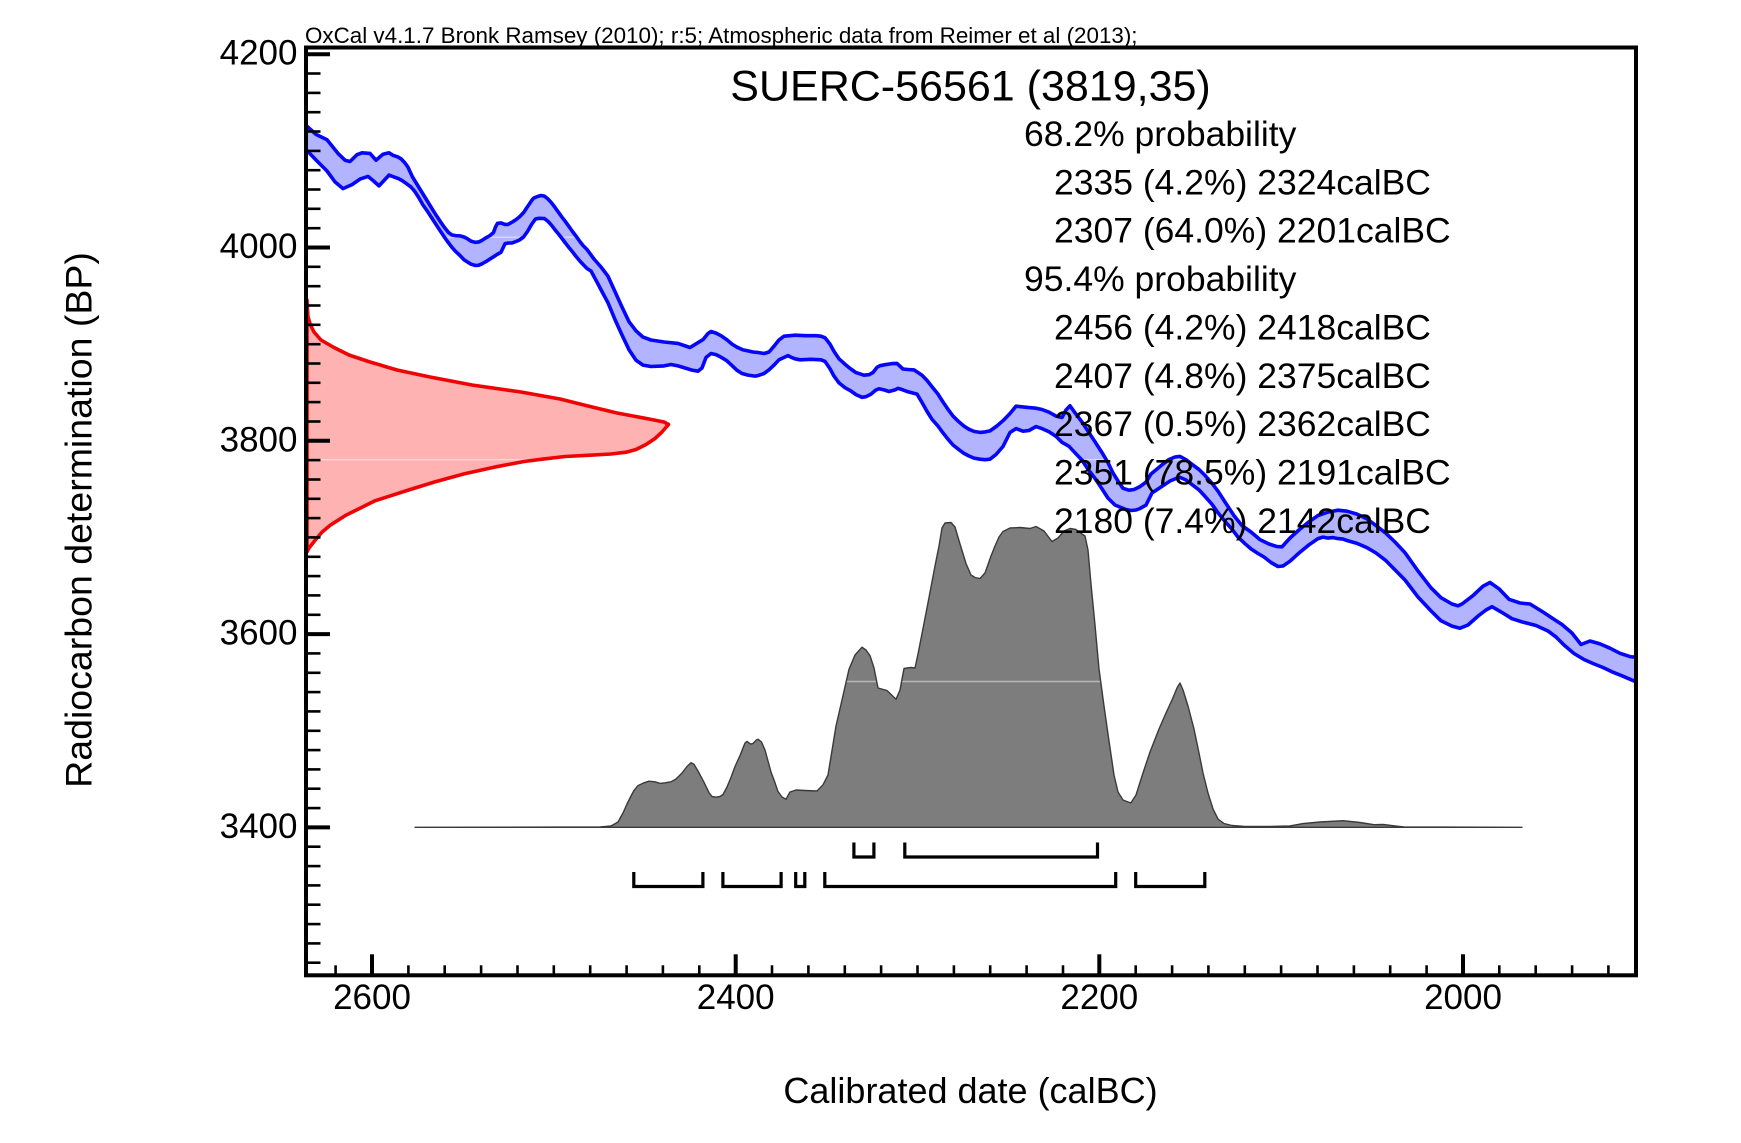  What do you see at coordinates (970, 1090) in the screenshot?
I see `svg-text: Calibrated date (calBC)` at bounding box center [970, 1090].